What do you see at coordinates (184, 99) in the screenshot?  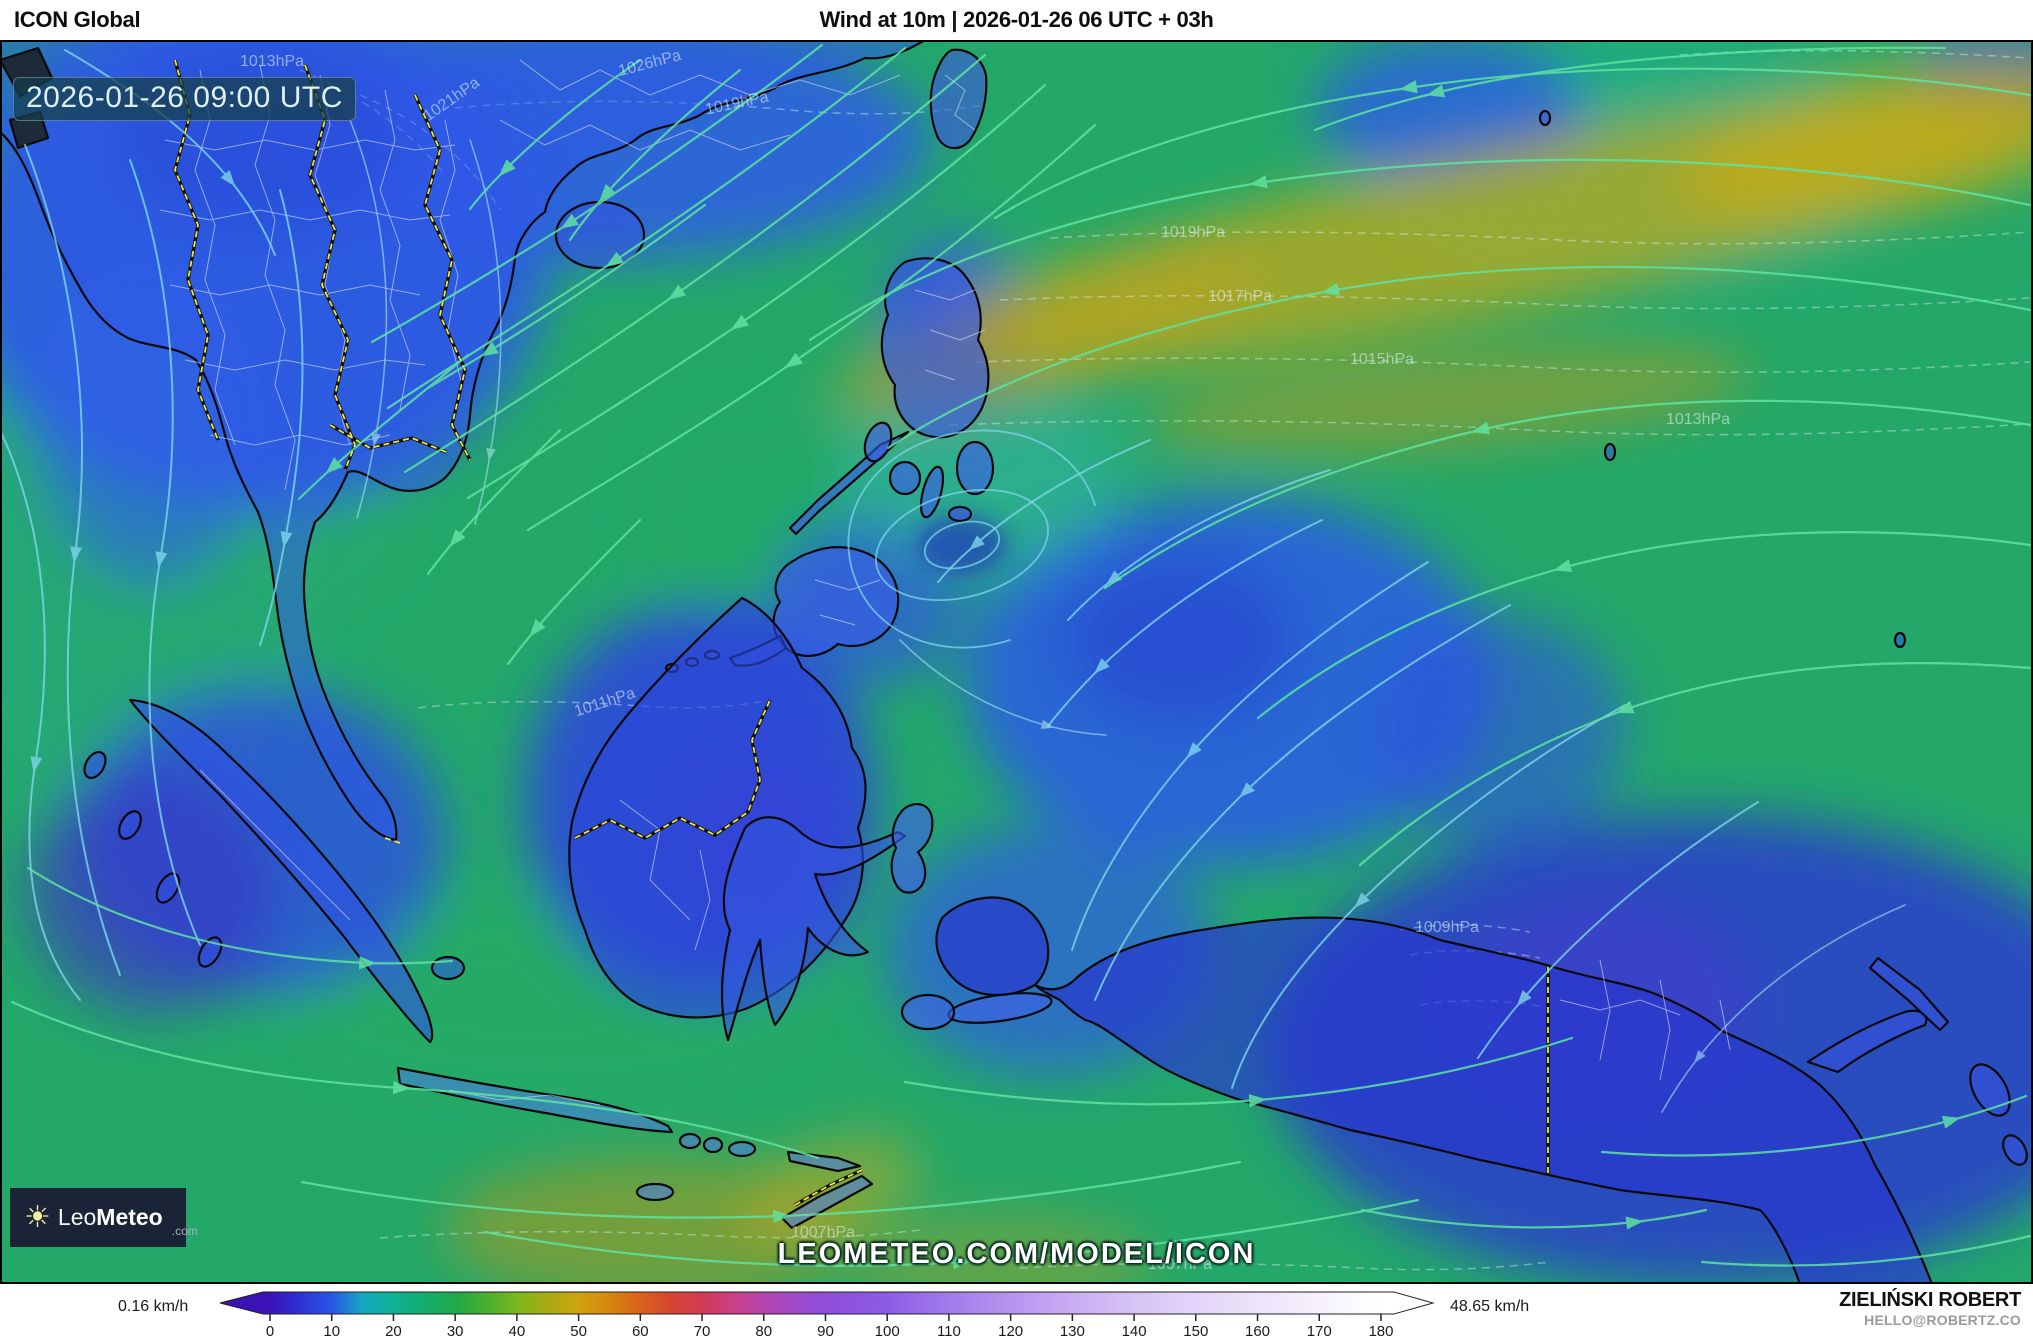 I see `timestamp-badge: 2026-01-26 09:00 UTC` at bounding box center [184, 99].